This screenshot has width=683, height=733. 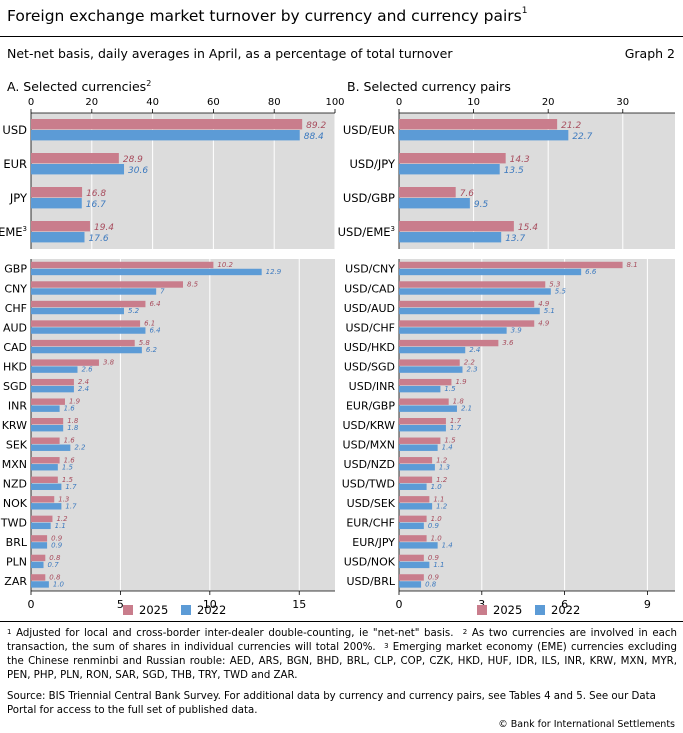 What do you see at coordinates (18, 198) in the screenshot?
I see `currencies_major-category-label: JPY` at bounding box center [18, 198].